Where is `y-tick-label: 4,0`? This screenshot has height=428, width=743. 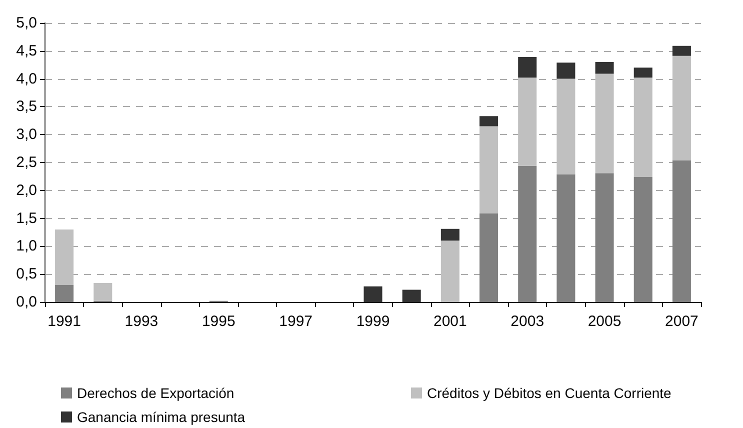 y-tick-label: 4,0 is located at coordinates (26, 79).